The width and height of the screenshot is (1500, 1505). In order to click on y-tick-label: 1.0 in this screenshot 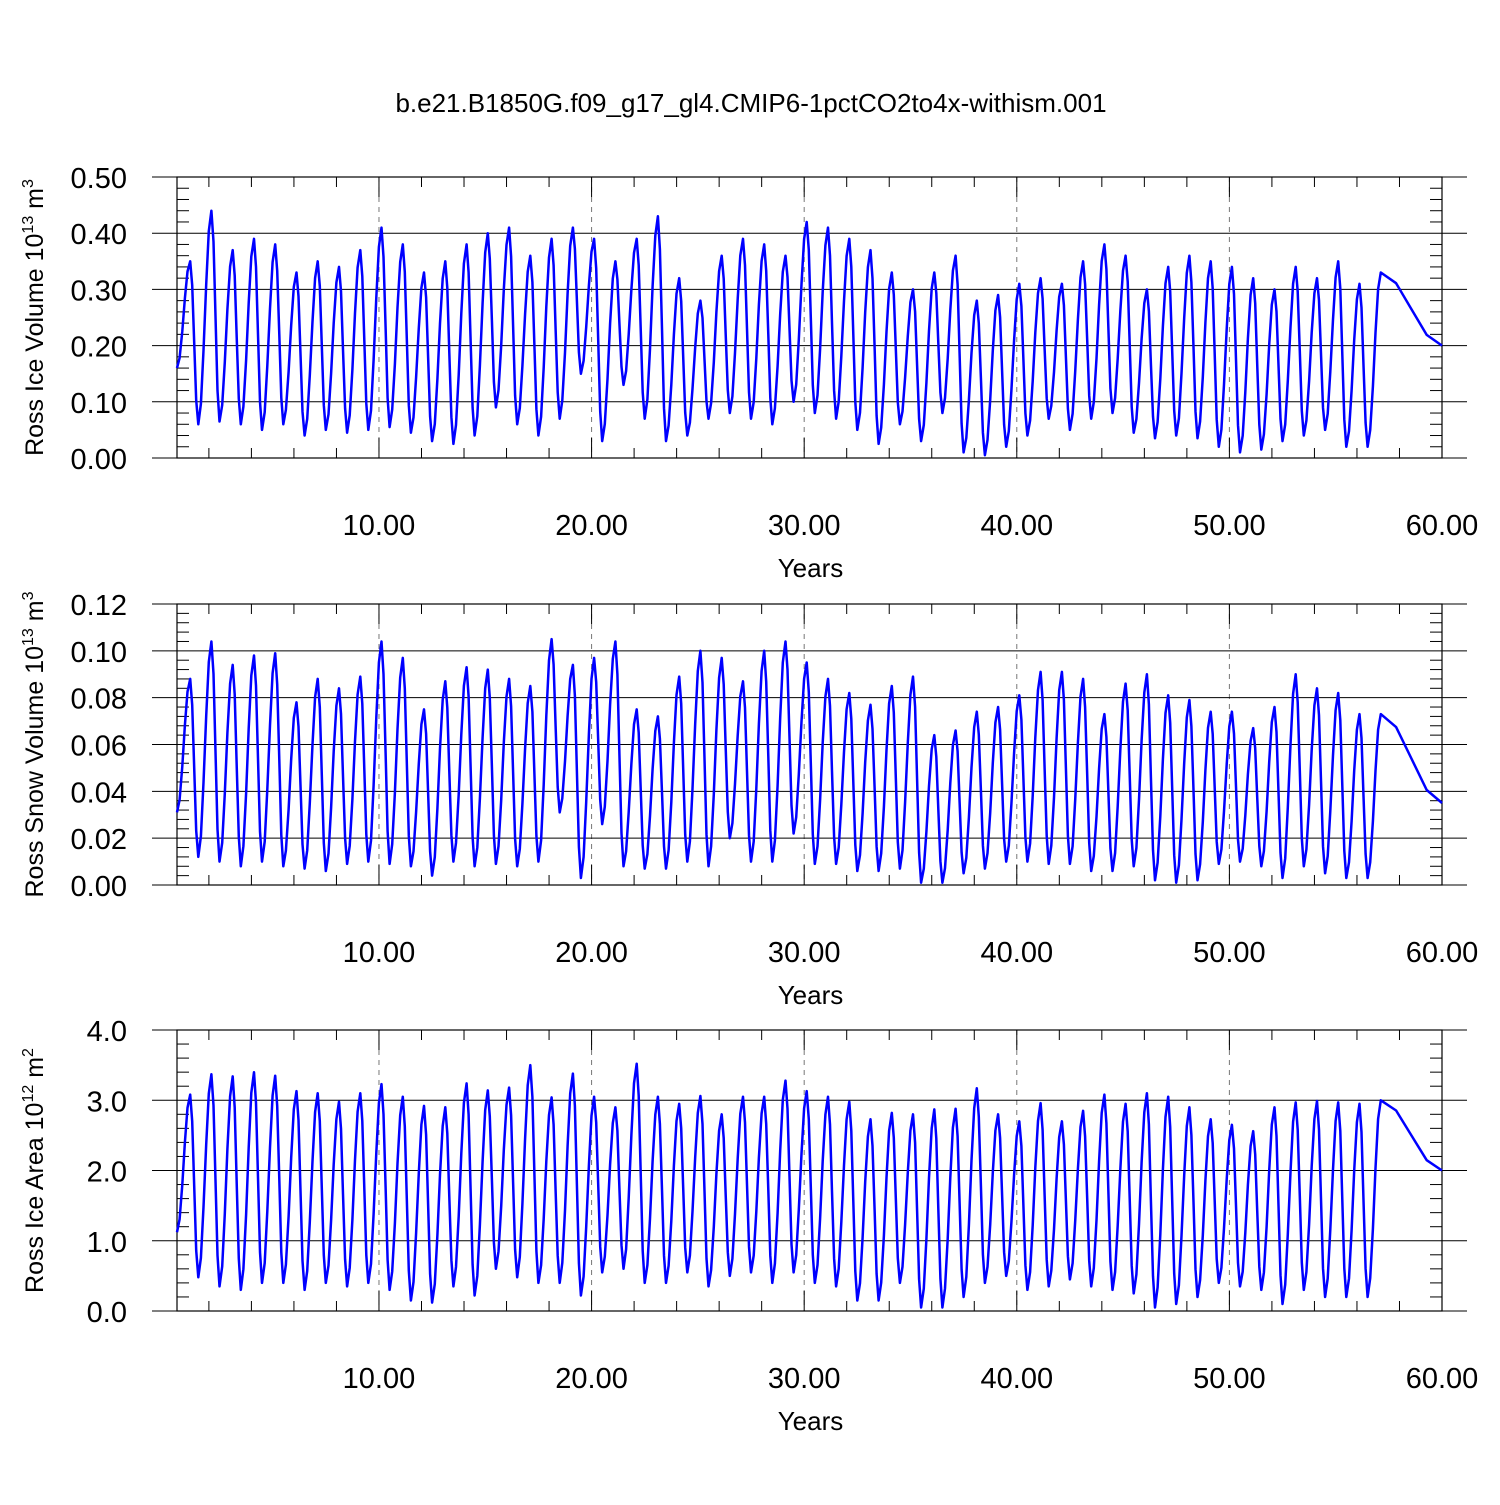, I will do `click(107, 1243)`.